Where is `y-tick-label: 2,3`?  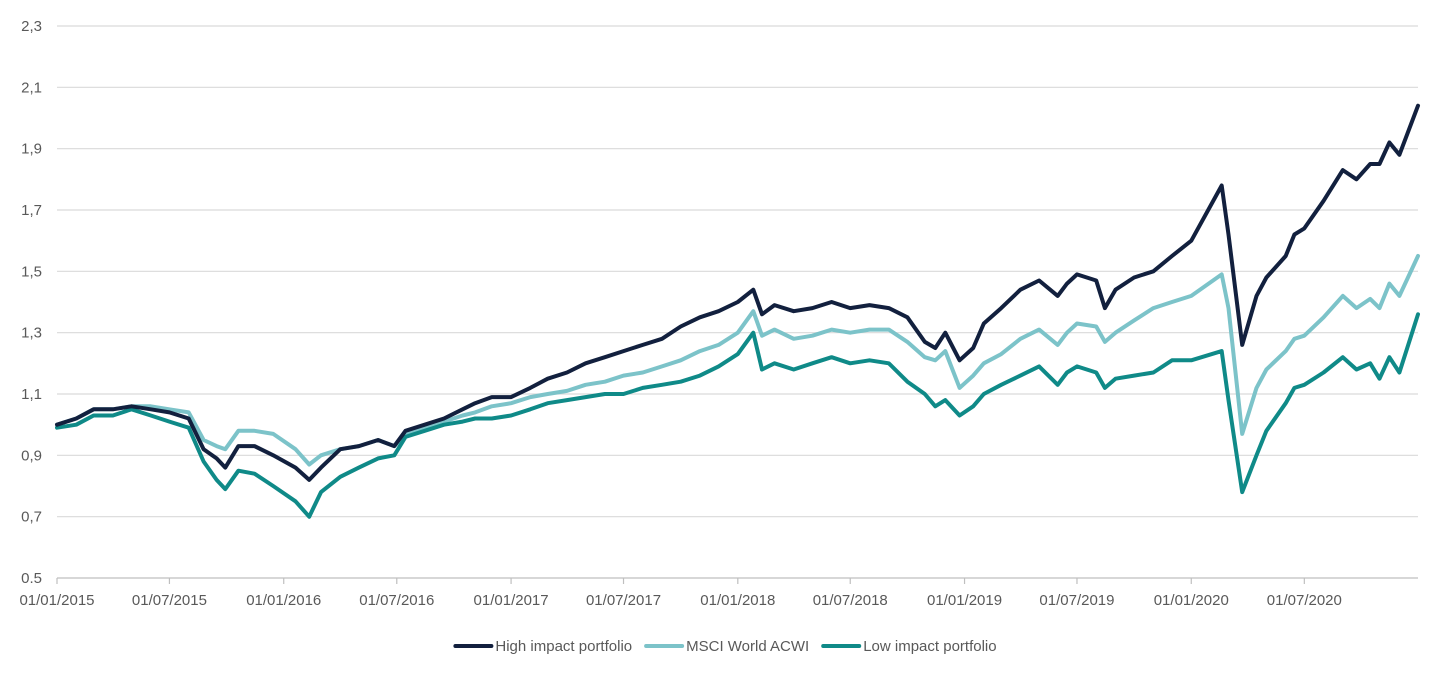
y-tick-label: 2,3 is located at coordinates (31, 26).